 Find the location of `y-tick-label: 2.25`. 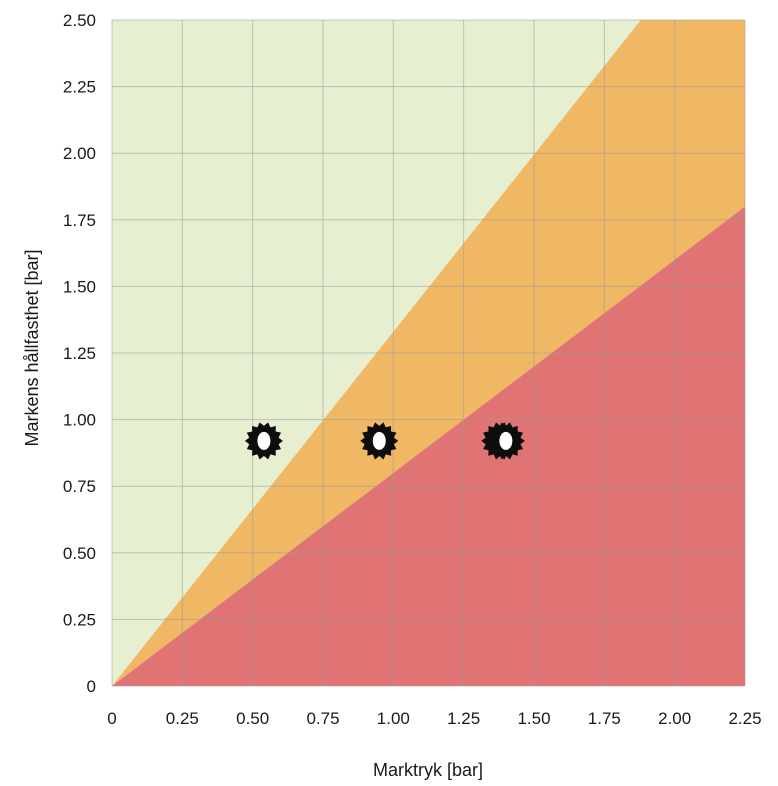

y-tick-label: 2.25 is located at coordinates (79, 87).